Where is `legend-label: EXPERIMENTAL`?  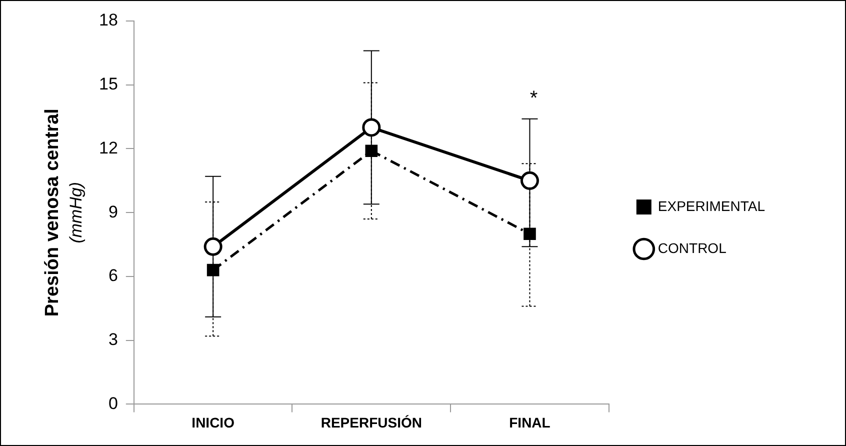 legend-label: EXPERIMENTAL is located at coordinates (712, 206).